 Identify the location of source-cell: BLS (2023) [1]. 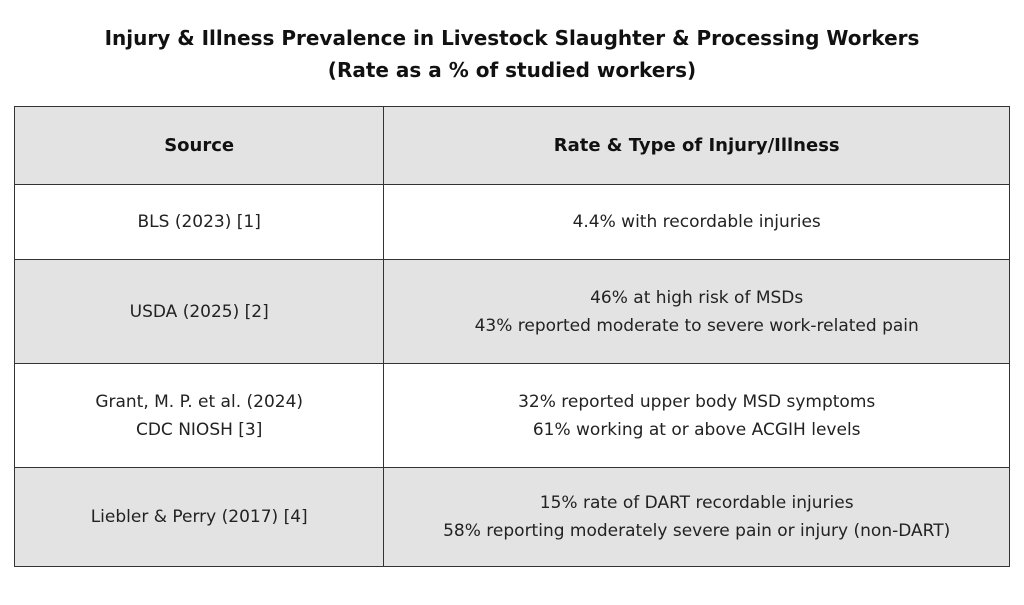
(199, 222).